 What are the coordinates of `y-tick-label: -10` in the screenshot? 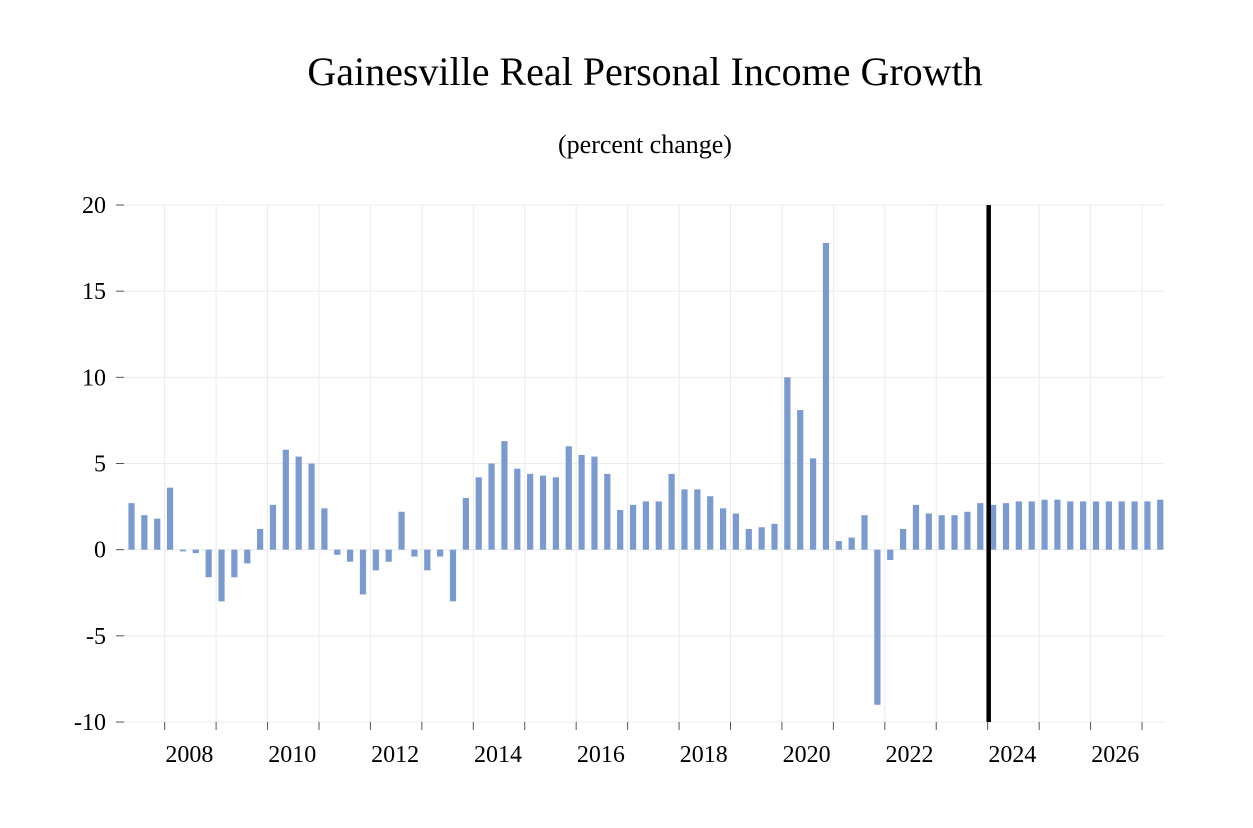 It's located at (90, 723).